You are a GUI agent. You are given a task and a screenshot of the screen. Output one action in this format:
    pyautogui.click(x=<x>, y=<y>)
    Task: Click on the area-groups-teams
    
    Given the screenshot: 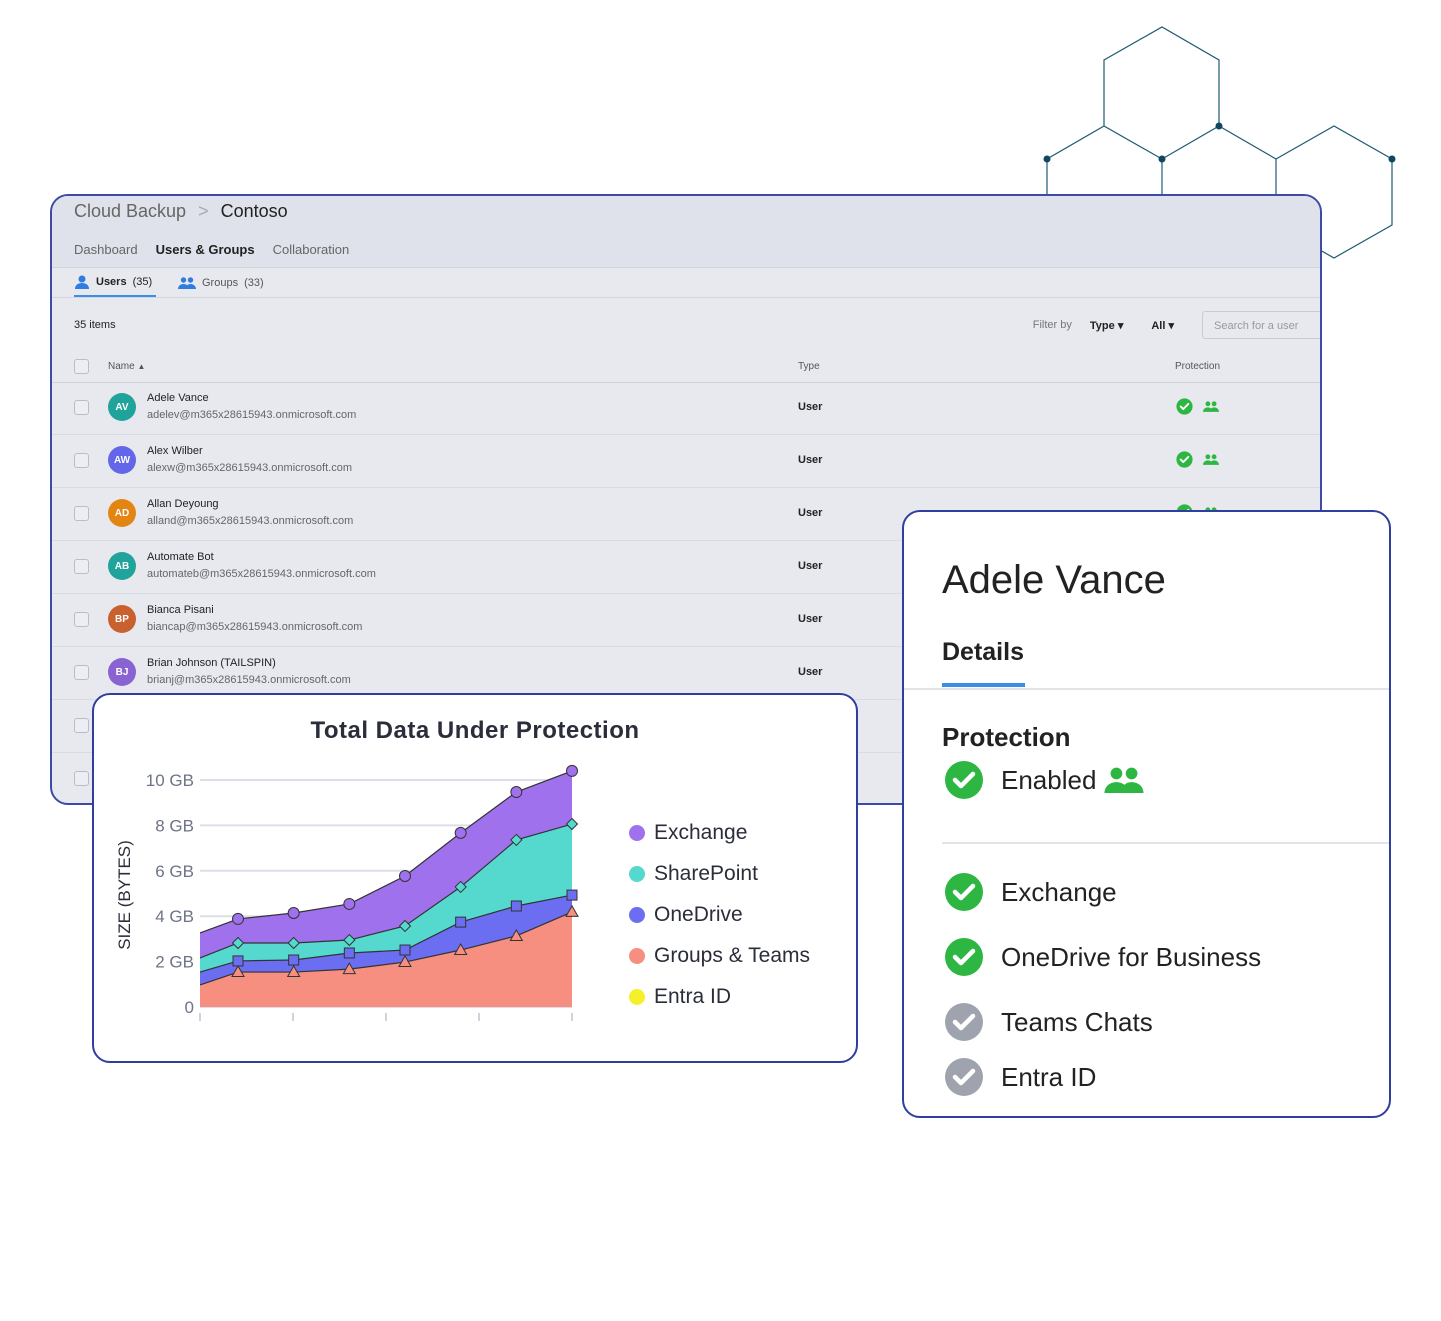 What is the action you would take?
    pyautogui.click(x=386, y=959)
    